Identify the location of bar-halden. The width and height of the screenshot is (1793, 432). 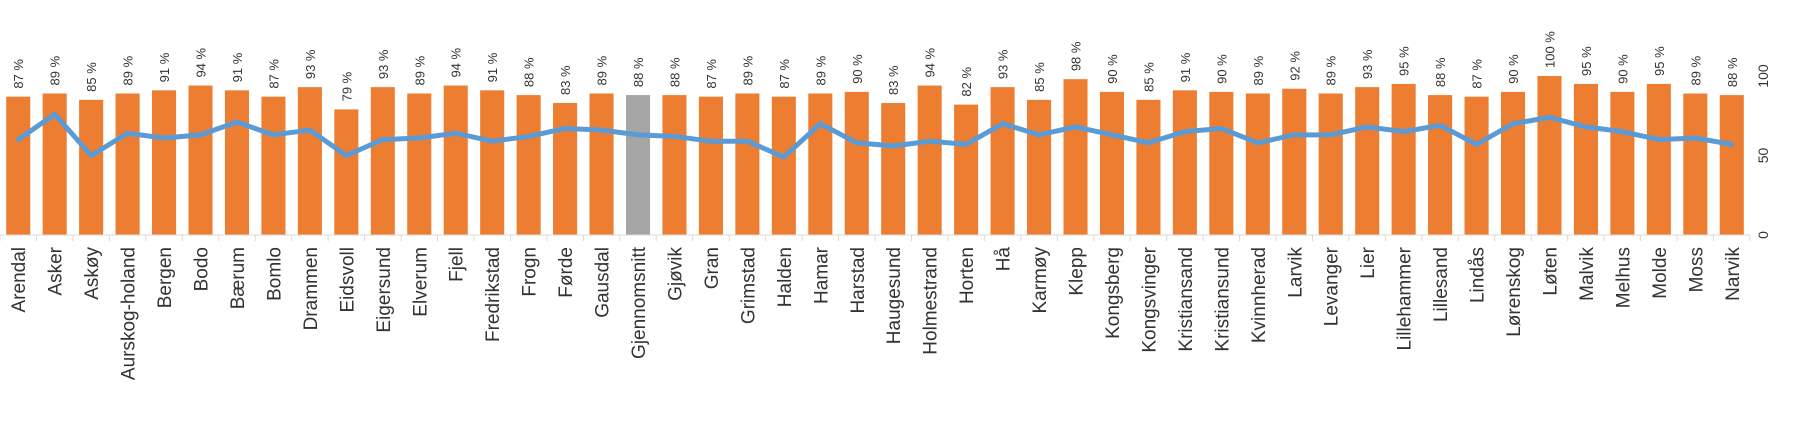
(784, 166).